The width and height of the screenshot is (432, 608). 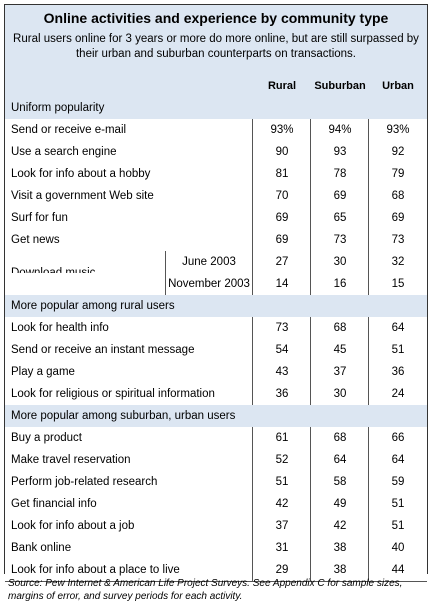 What do you see at coordinates (209, 262) in the screenshot?
I see `row-sublabel: June 2003` at bounding box center [209, 262].